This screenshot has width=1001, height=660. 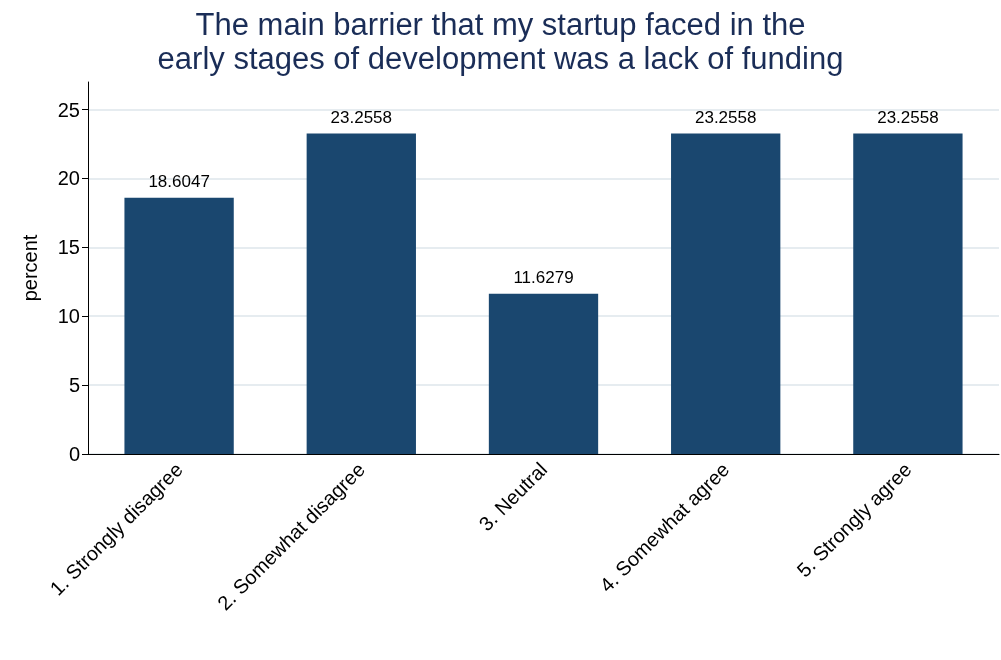 I want to click on y-axis-title: percent, so click(x=30, y=268).